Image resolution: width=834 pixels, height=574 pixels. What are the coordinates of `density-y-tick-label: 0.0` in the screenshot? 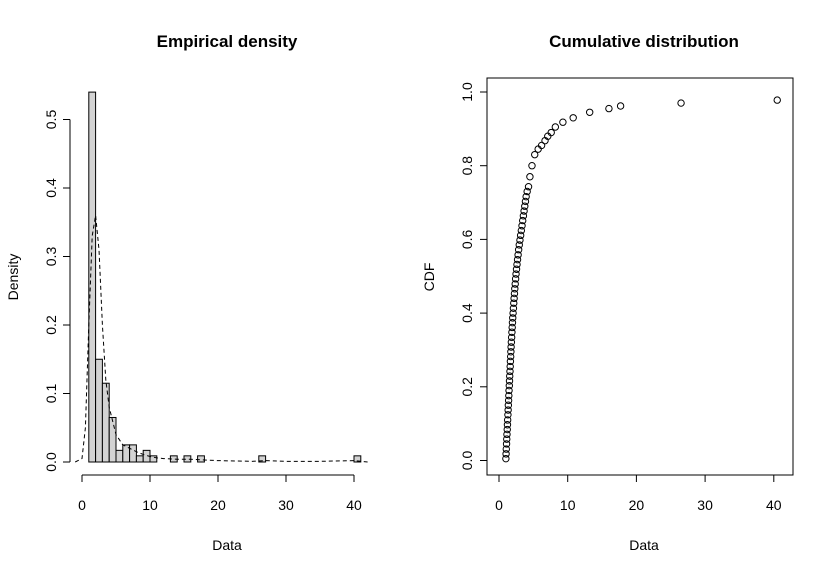 It's located at (51, 462).